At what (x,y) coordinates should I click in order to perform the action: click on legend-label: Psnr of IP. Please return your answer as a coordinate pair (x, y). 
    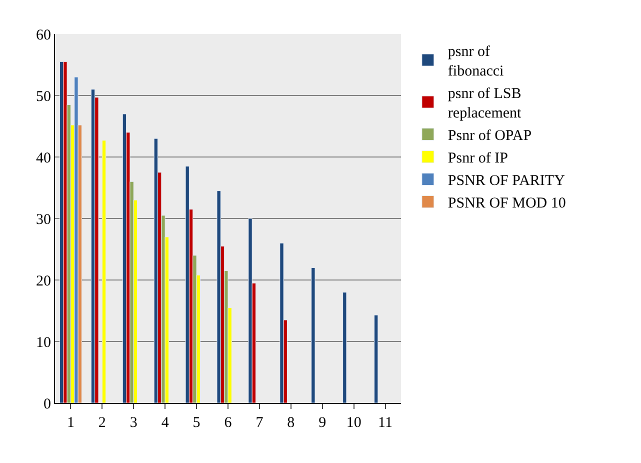
    Looking at the image, I should click on (478, 158).